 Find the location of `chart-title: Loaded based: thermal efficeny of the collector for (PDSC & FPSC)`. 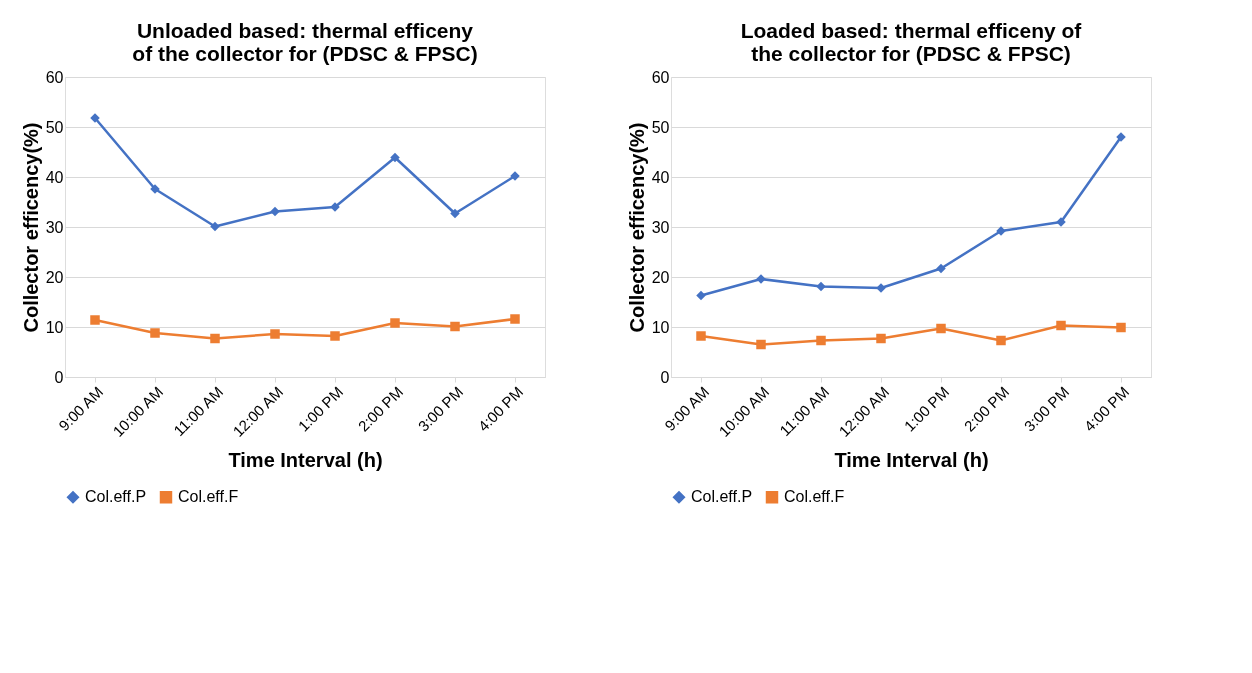

chart-title: Loaded based: thermal efficeny of the collector for (PDSC & FPSC) is located at coordinates (911, 42).